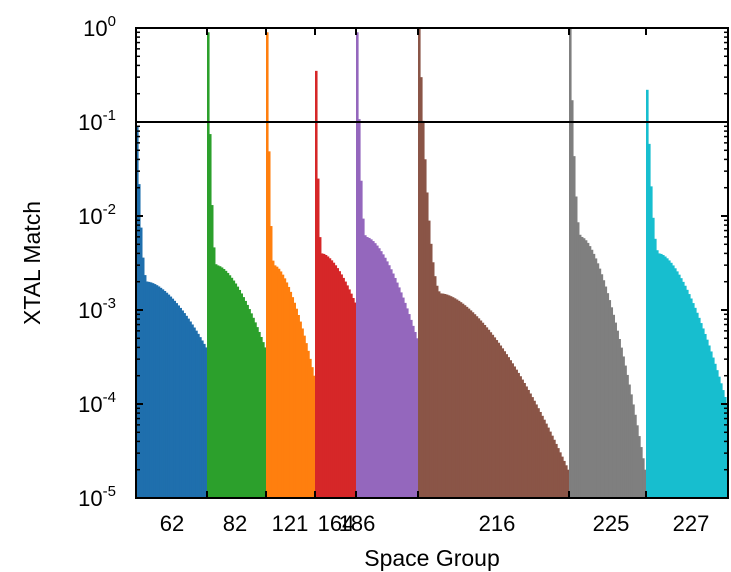  Describe the element at coordinates (32, 263) in the screenshot. I see `y-axis-label: XTAL Match` at that location.